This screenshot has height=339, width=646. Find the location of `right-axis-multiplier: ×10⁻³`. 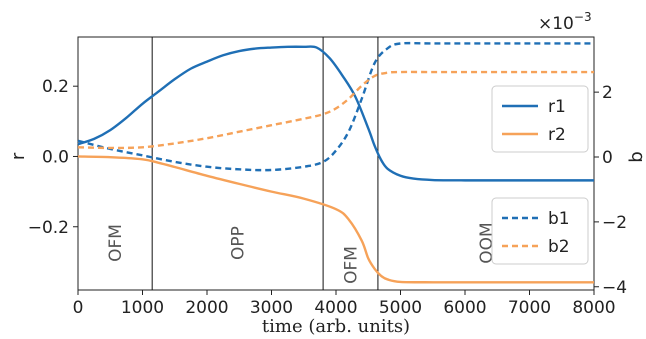

right-axis-multiplier: ×10⁻³ is located at coordinates (565, 22).